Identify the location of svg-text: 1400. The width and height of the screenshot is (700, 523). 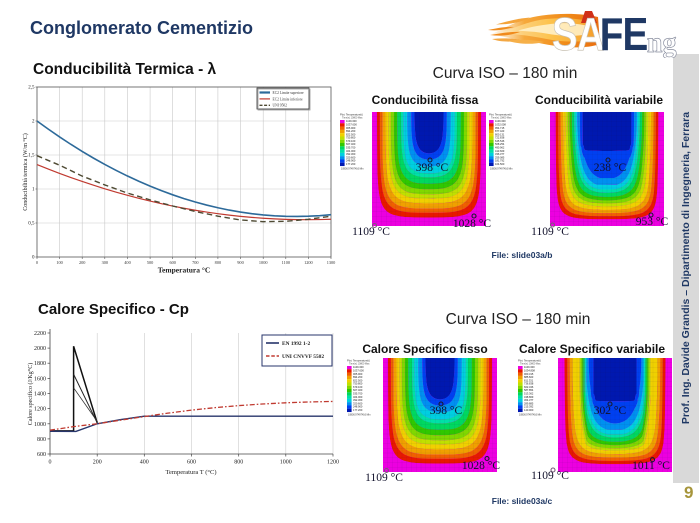
(40, 395).